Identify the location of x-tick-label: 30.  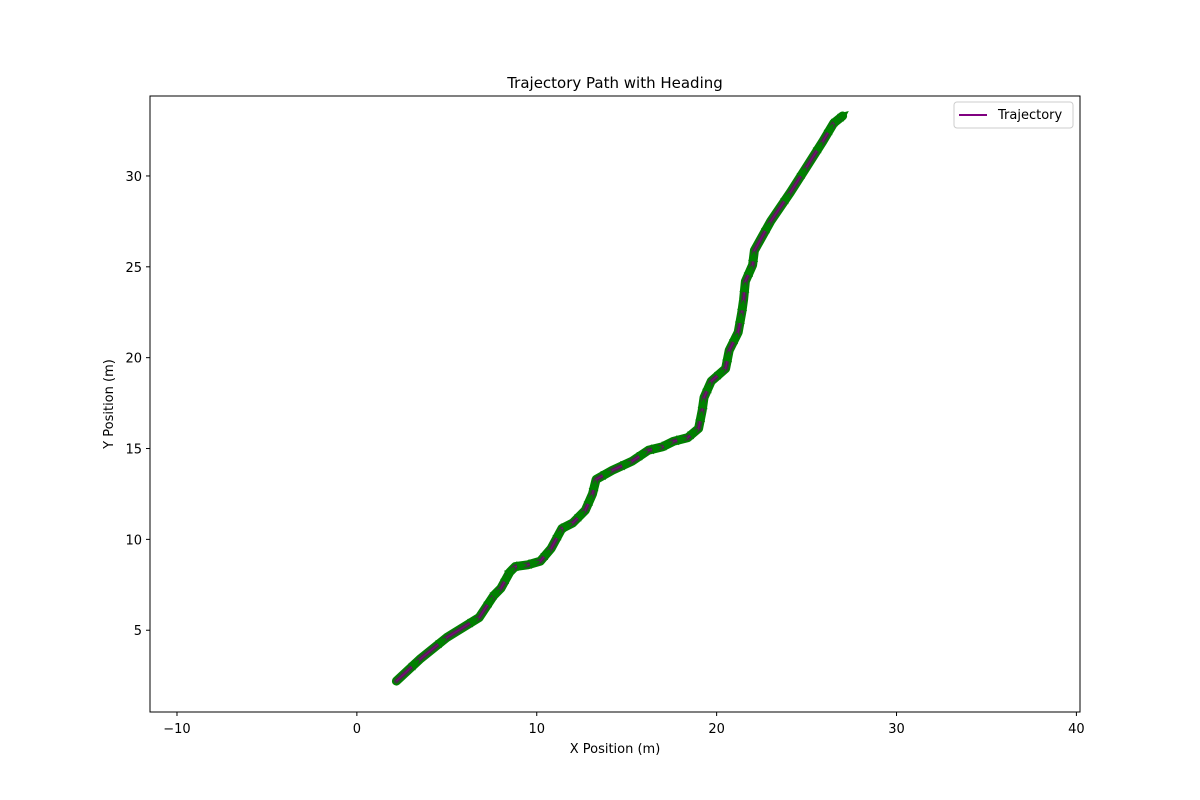
(896, 729).